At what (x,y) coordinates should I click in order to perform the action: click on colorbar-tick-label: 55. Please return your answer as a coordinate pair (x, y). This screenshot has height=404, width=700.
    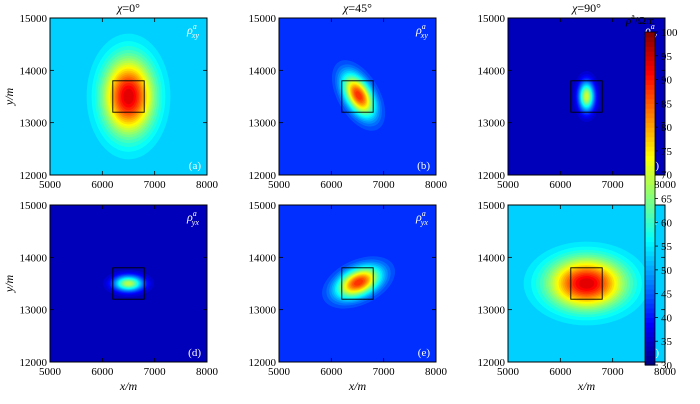
    Looking at the image, I should click on (667, 247).